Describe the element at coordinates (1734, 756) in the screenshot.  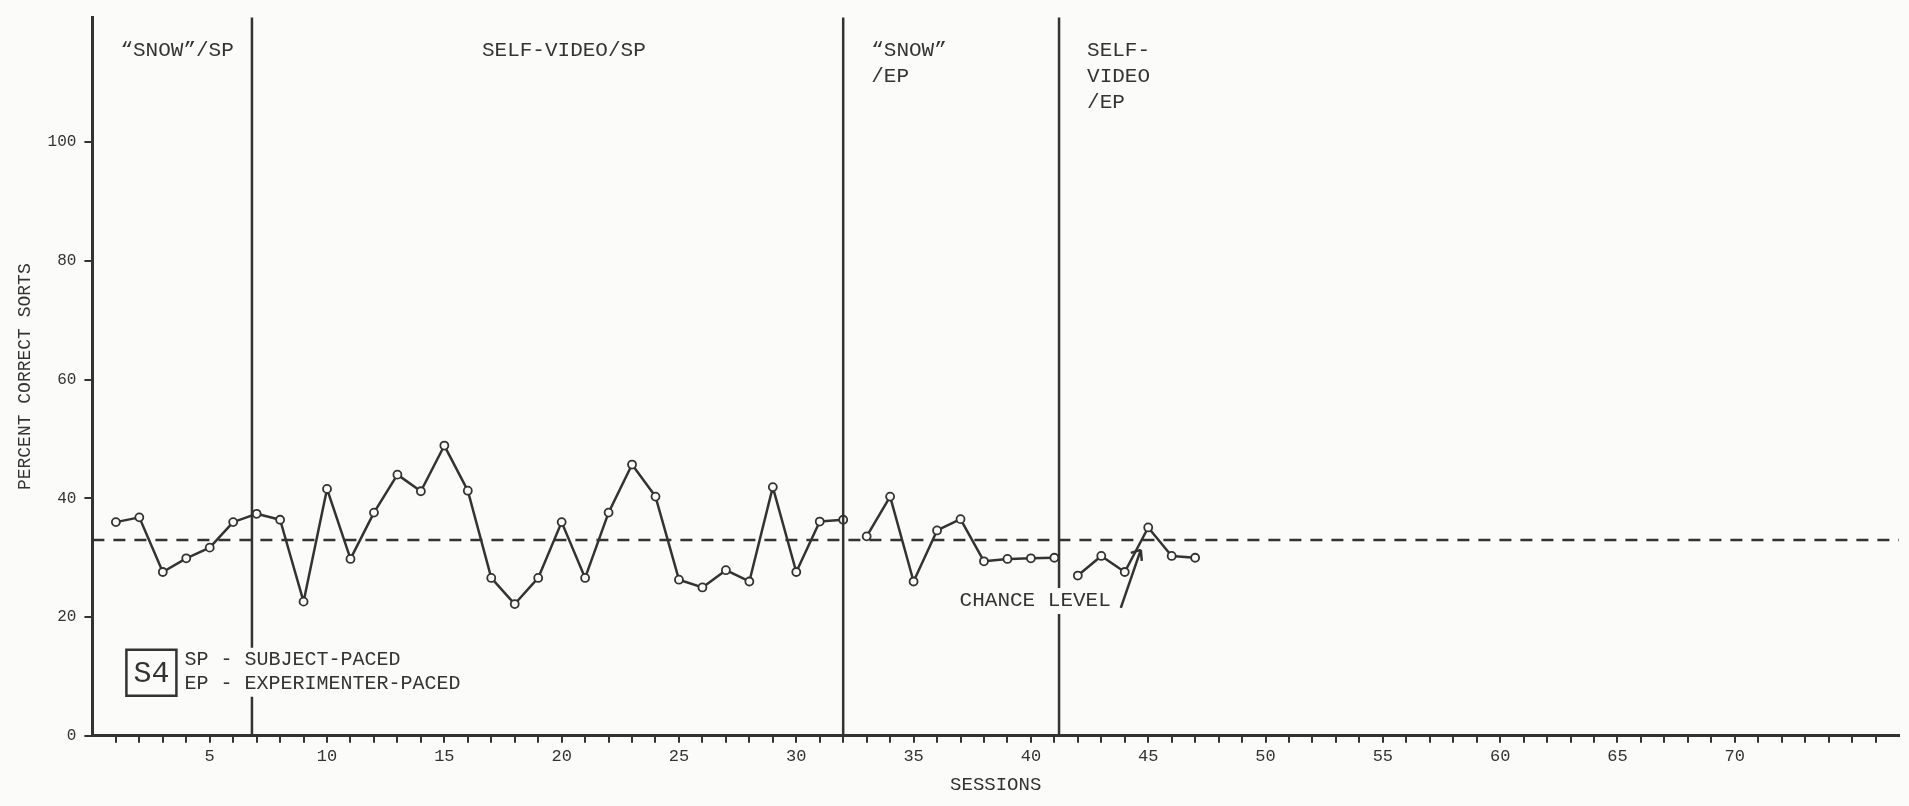
I see `x-tick-label: 70` at that location.